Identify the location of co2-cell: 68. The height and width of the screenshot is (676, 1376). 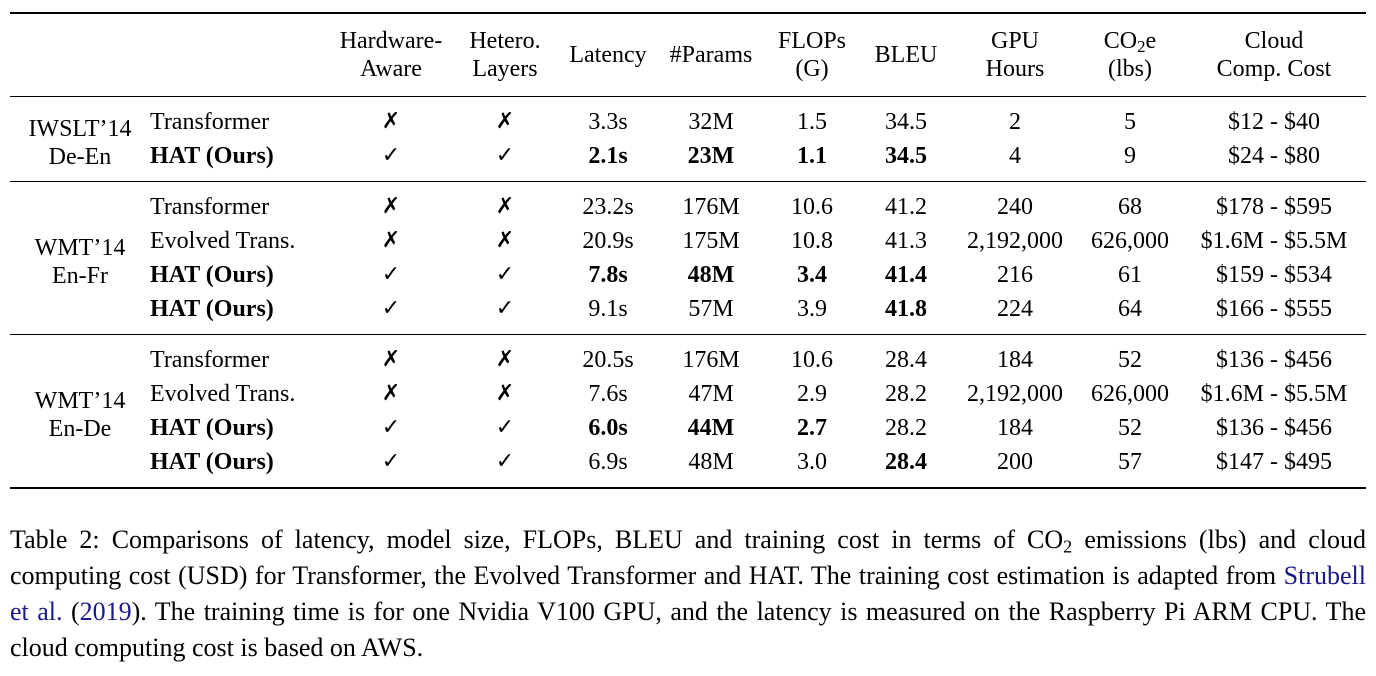
(1130, 207).